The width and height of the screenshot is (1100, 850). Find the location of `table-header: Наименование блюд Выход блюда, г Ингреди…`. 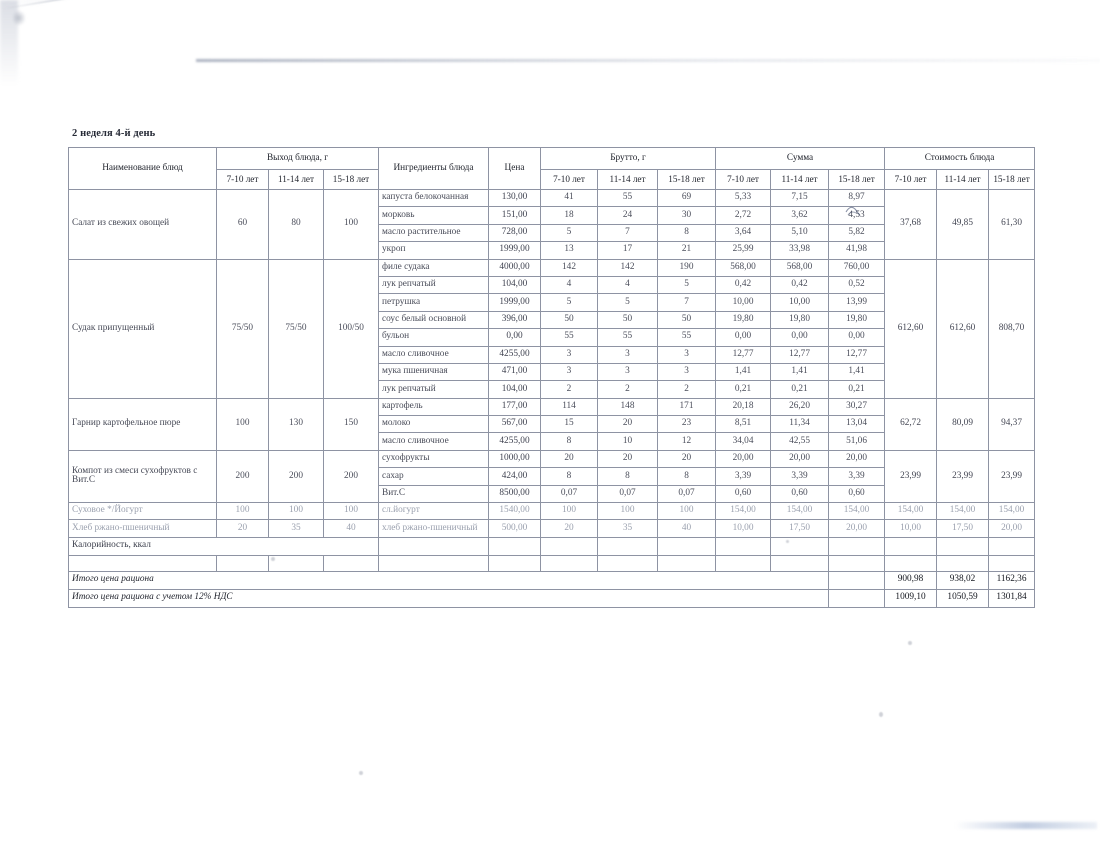

table-header: Наименование блюд Выход блюда, г Ингреди… is located at coordinates (552, 168).